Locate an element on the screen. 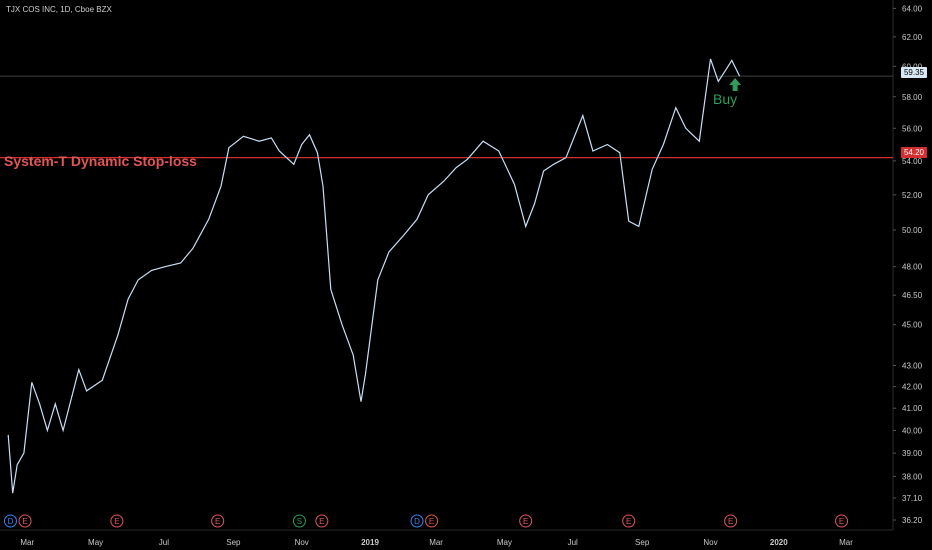 The height and width of the screenshot is (550, 932). y-tick-label: 38.00 is located at coordinates (912, 476).